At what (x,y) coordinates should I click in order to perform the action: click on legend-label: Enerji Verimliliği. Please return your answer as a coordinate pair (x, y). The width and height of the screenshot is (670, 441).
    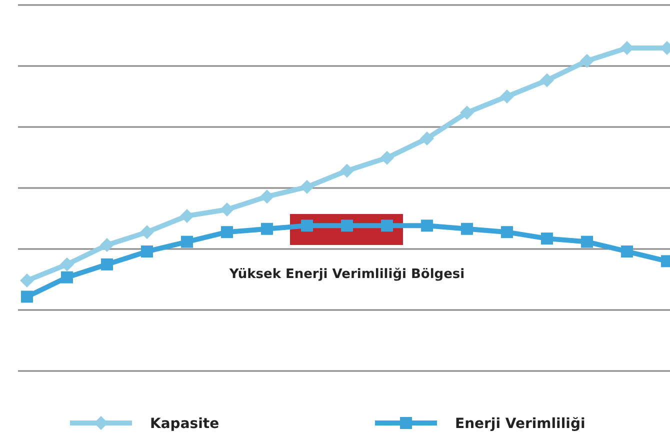
    Looking at the image, I should click on (520, 424).